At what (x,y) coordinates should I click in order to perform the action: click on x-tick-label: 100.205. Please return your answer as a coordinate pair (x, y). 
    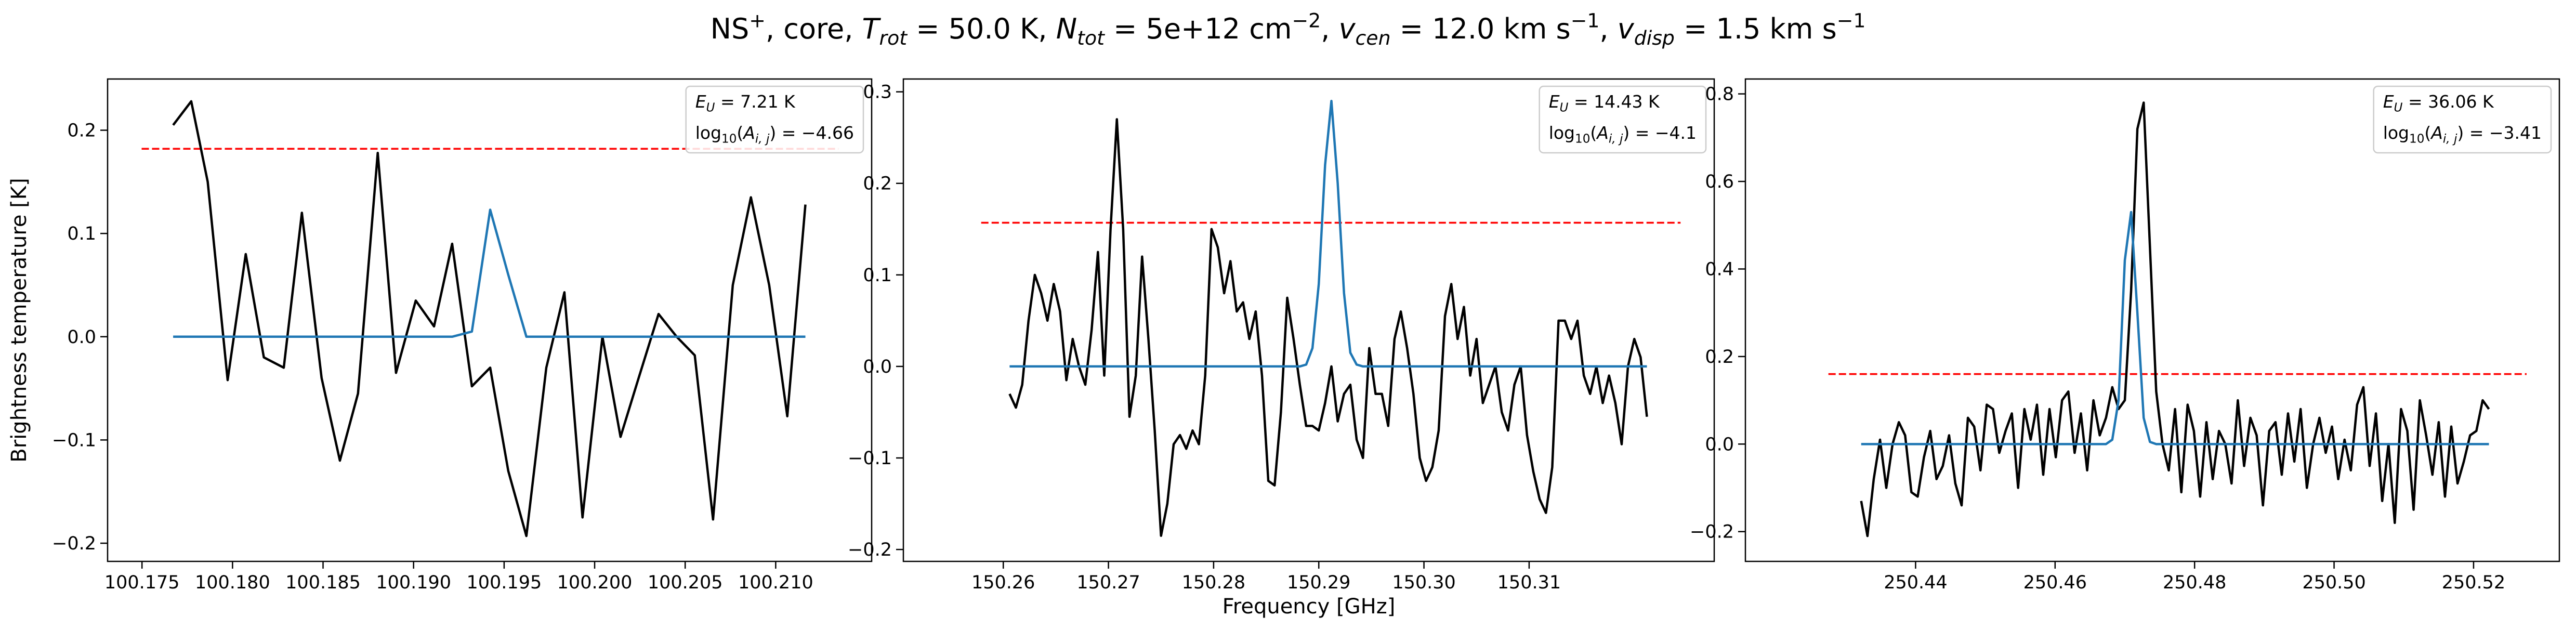
    Looking at the image, I should click on (686, 583).